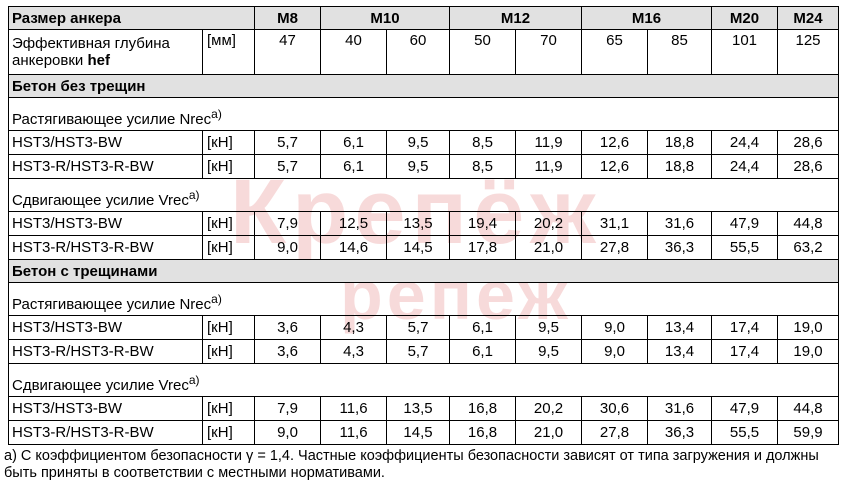 This screenshot has width=845, height=484. What do you see at coordinates (288, 223) in the screenshot?
I see `load-value: 7,9` at bounding box center [288, 223].